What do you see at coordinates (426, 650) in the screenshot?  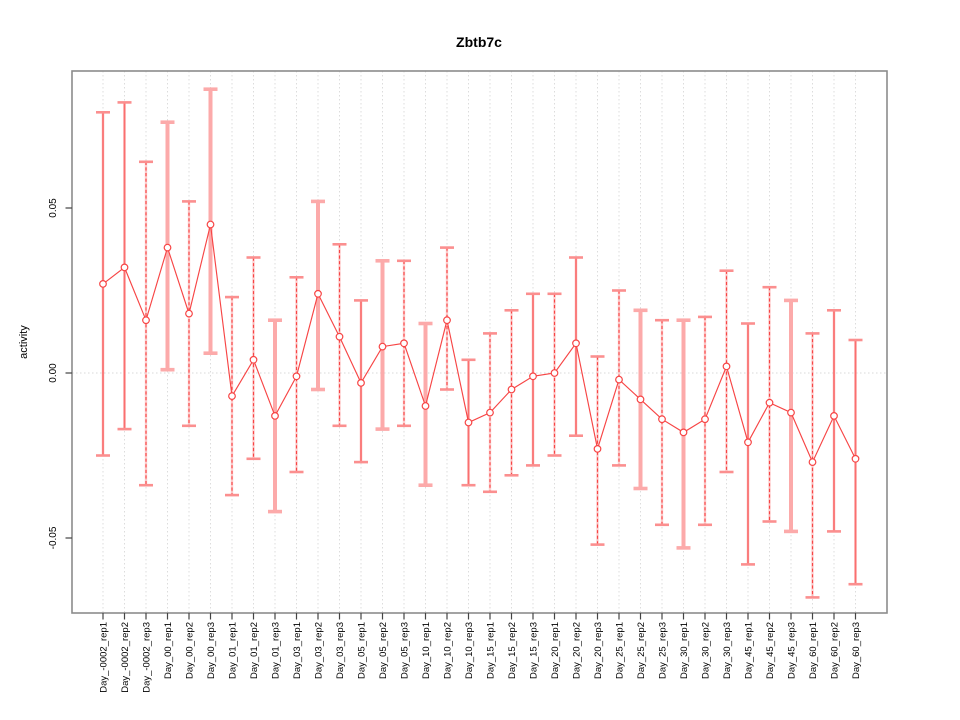 I see `x-tick-label: Day_10_rep1` at bounding box center [426, 650].